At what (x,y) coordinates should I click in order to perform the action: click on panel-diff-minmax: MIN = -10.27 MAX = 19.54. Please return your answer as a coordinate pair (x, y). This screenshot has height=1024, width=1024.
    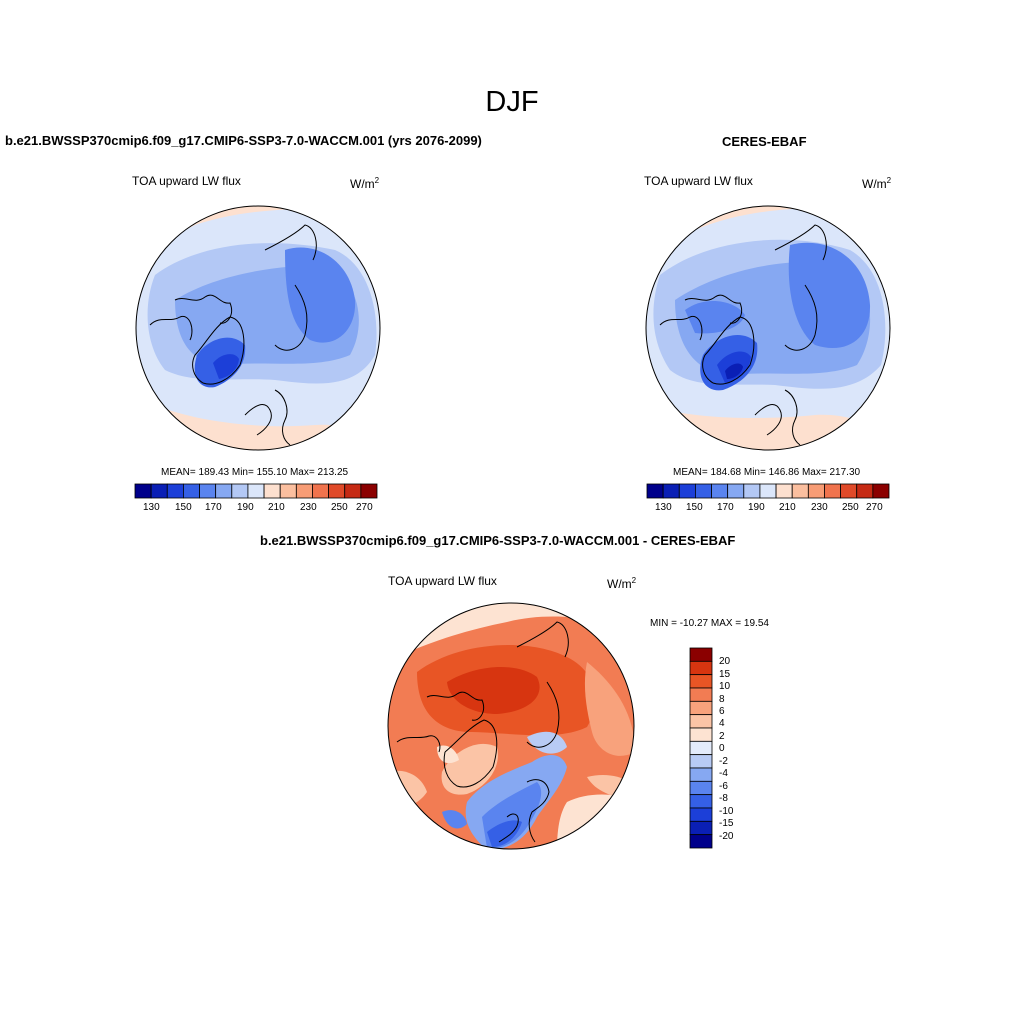
    Looking at the image, I should click on (709, 623).